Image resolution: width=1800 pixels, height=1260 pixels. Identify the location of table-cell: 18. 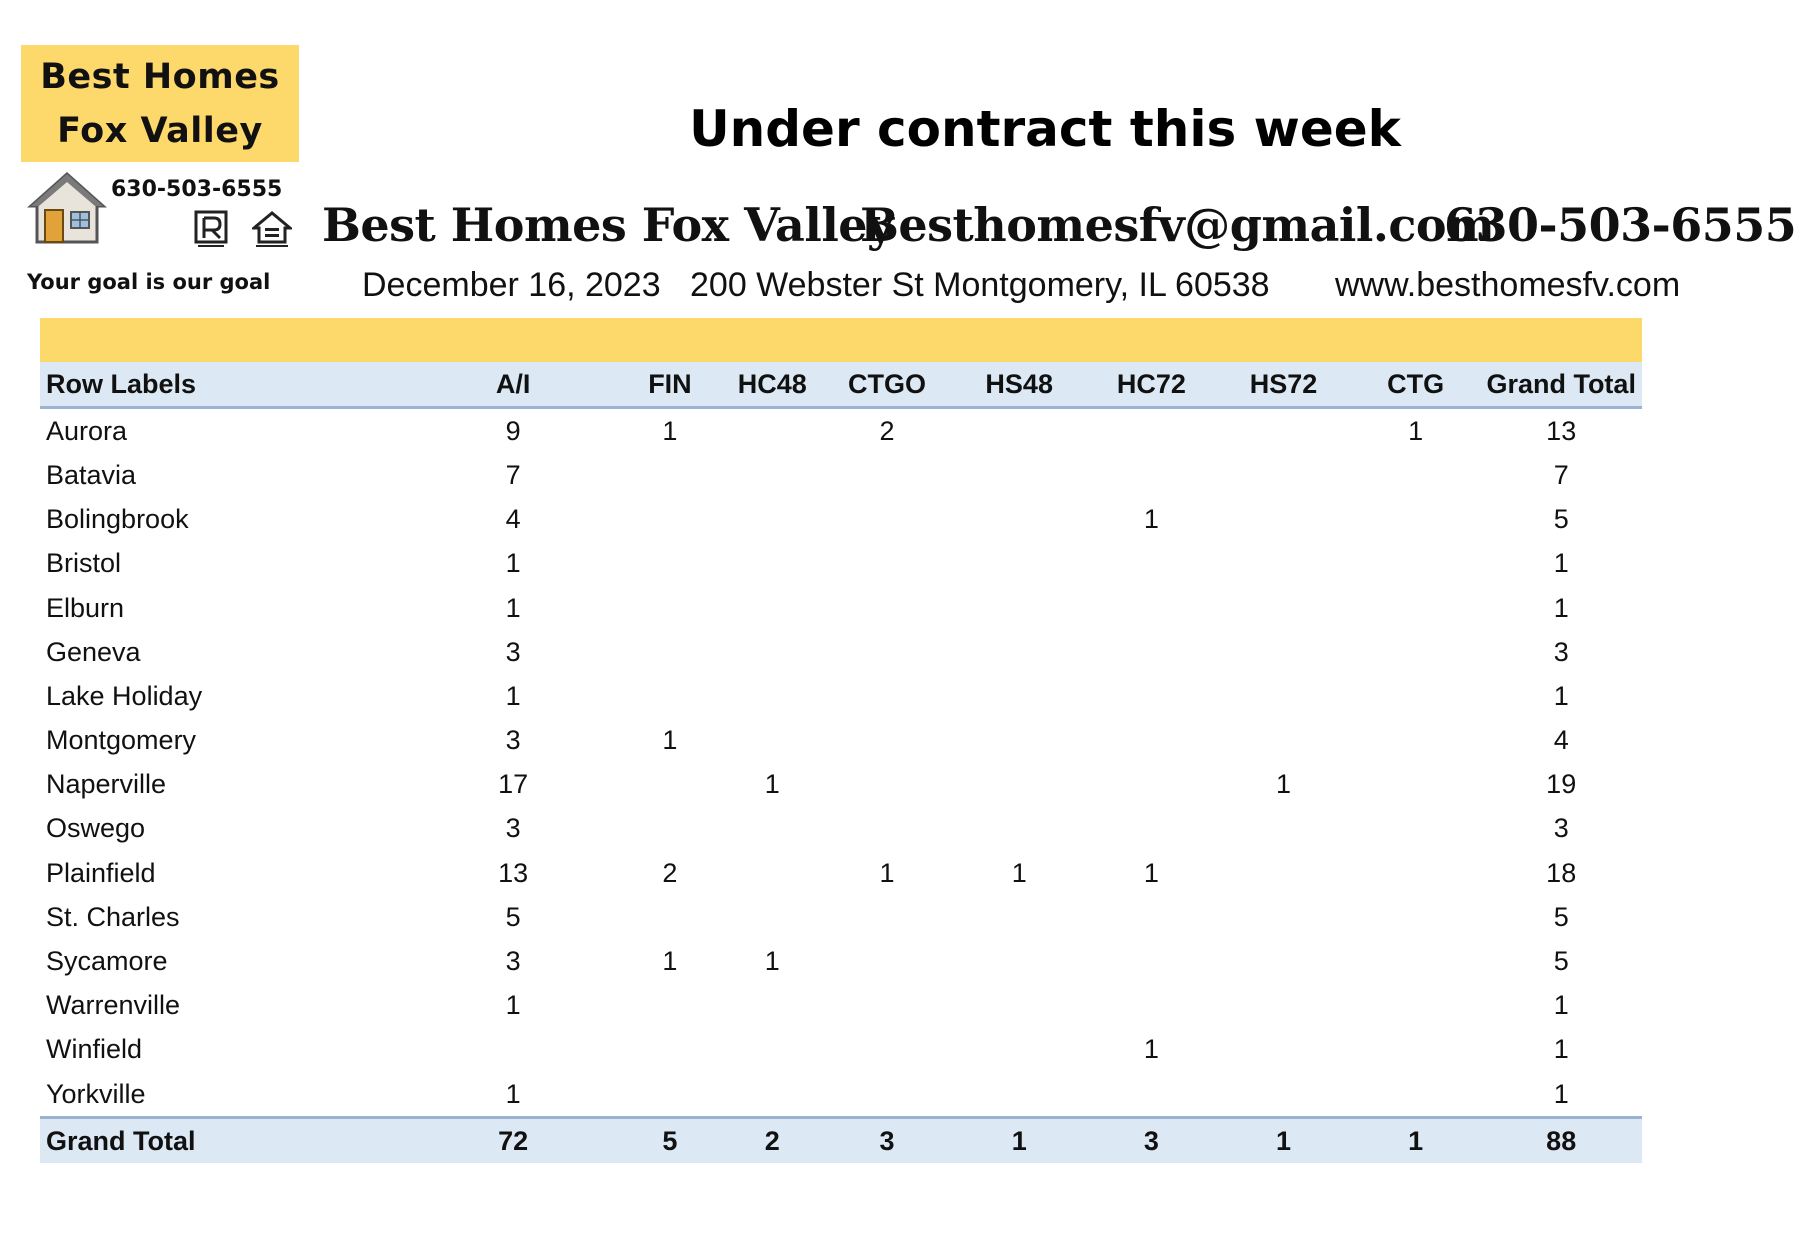
(1561, 872).